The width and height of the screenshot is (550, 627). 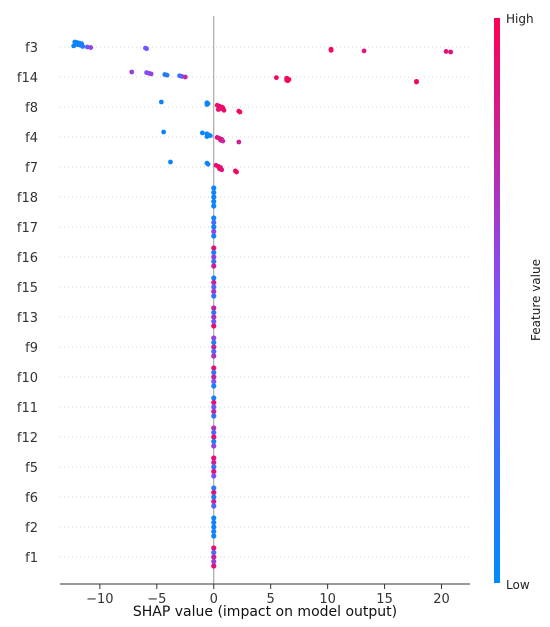 What do you see at coordinates (31, 498) in the screenshot?
I see `feature-label-f6: f6` at bounding box center [31, 498].